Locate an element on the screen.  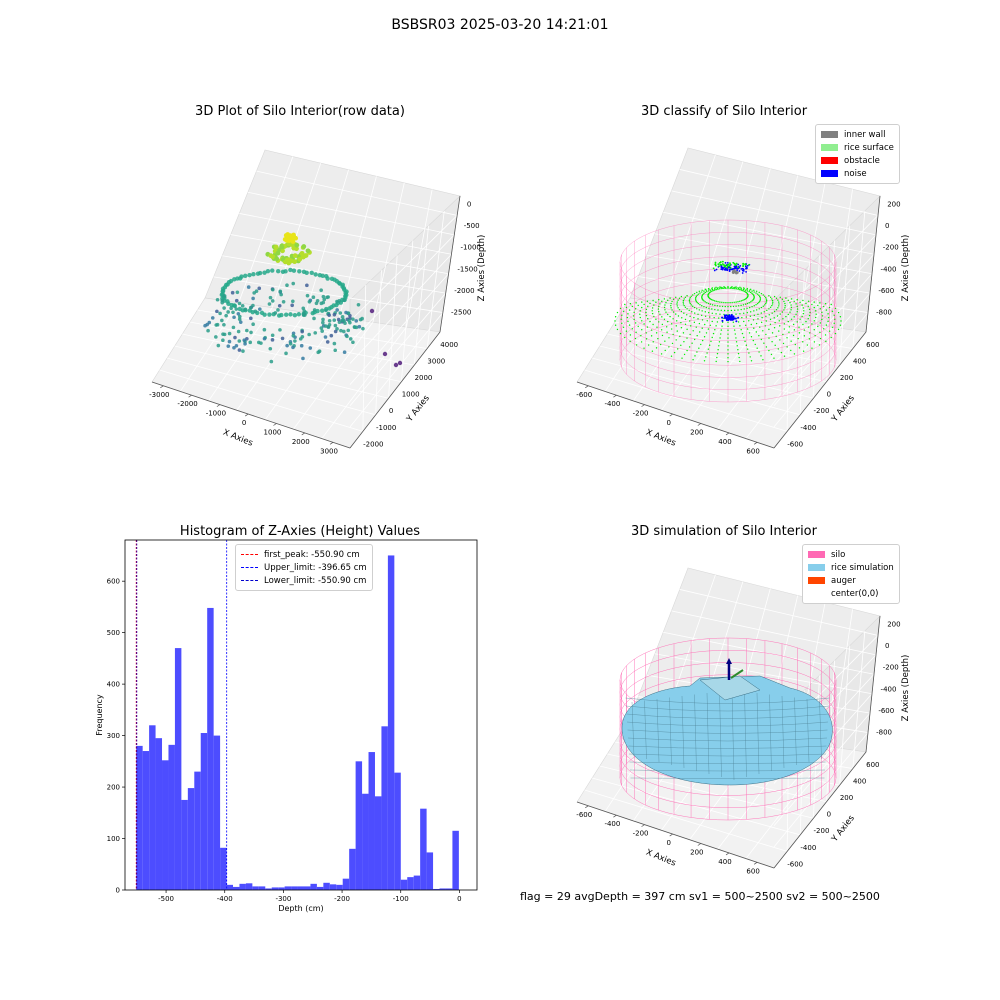
upper-limit-swatch is located at coordinates (249, 567).